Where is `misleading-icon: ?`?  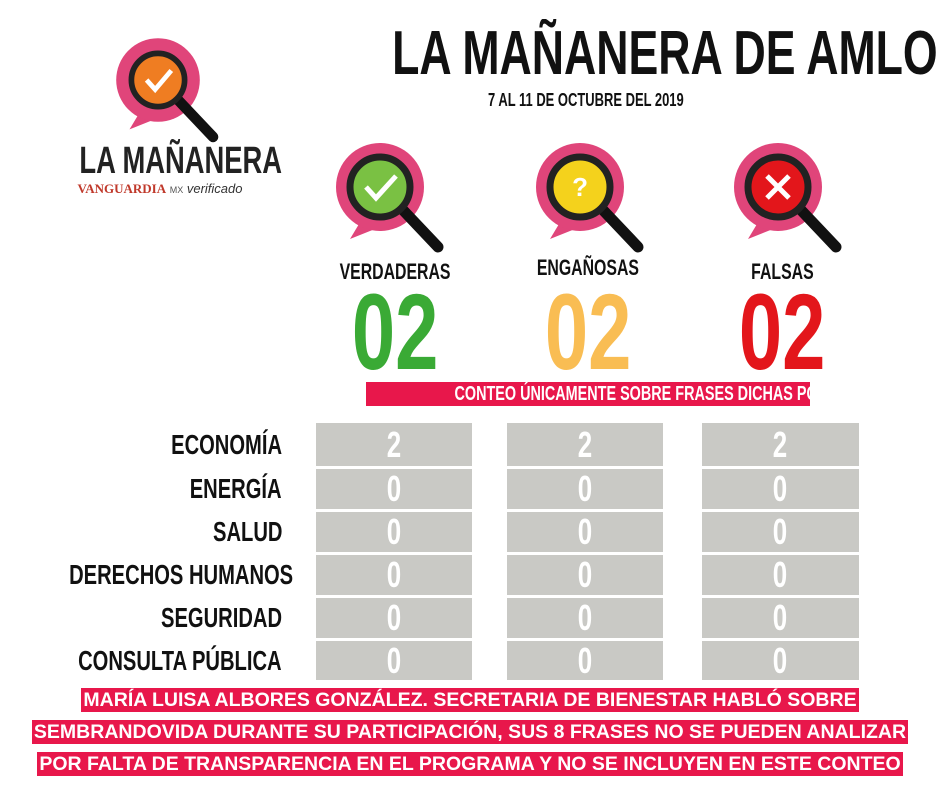
misleading-icon: ? is located at coordinates (587, 195).